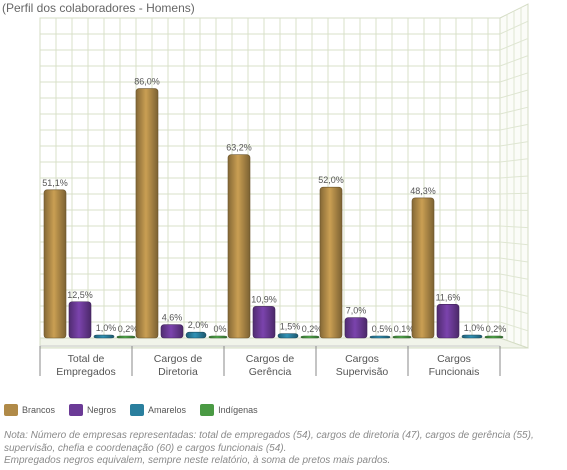 Image resolution: width=567 pixels, height=470 pixels. Describe the element at coordinates (102, 410) in the screenshot. I see `legend-label-negros: Negros` at that location.